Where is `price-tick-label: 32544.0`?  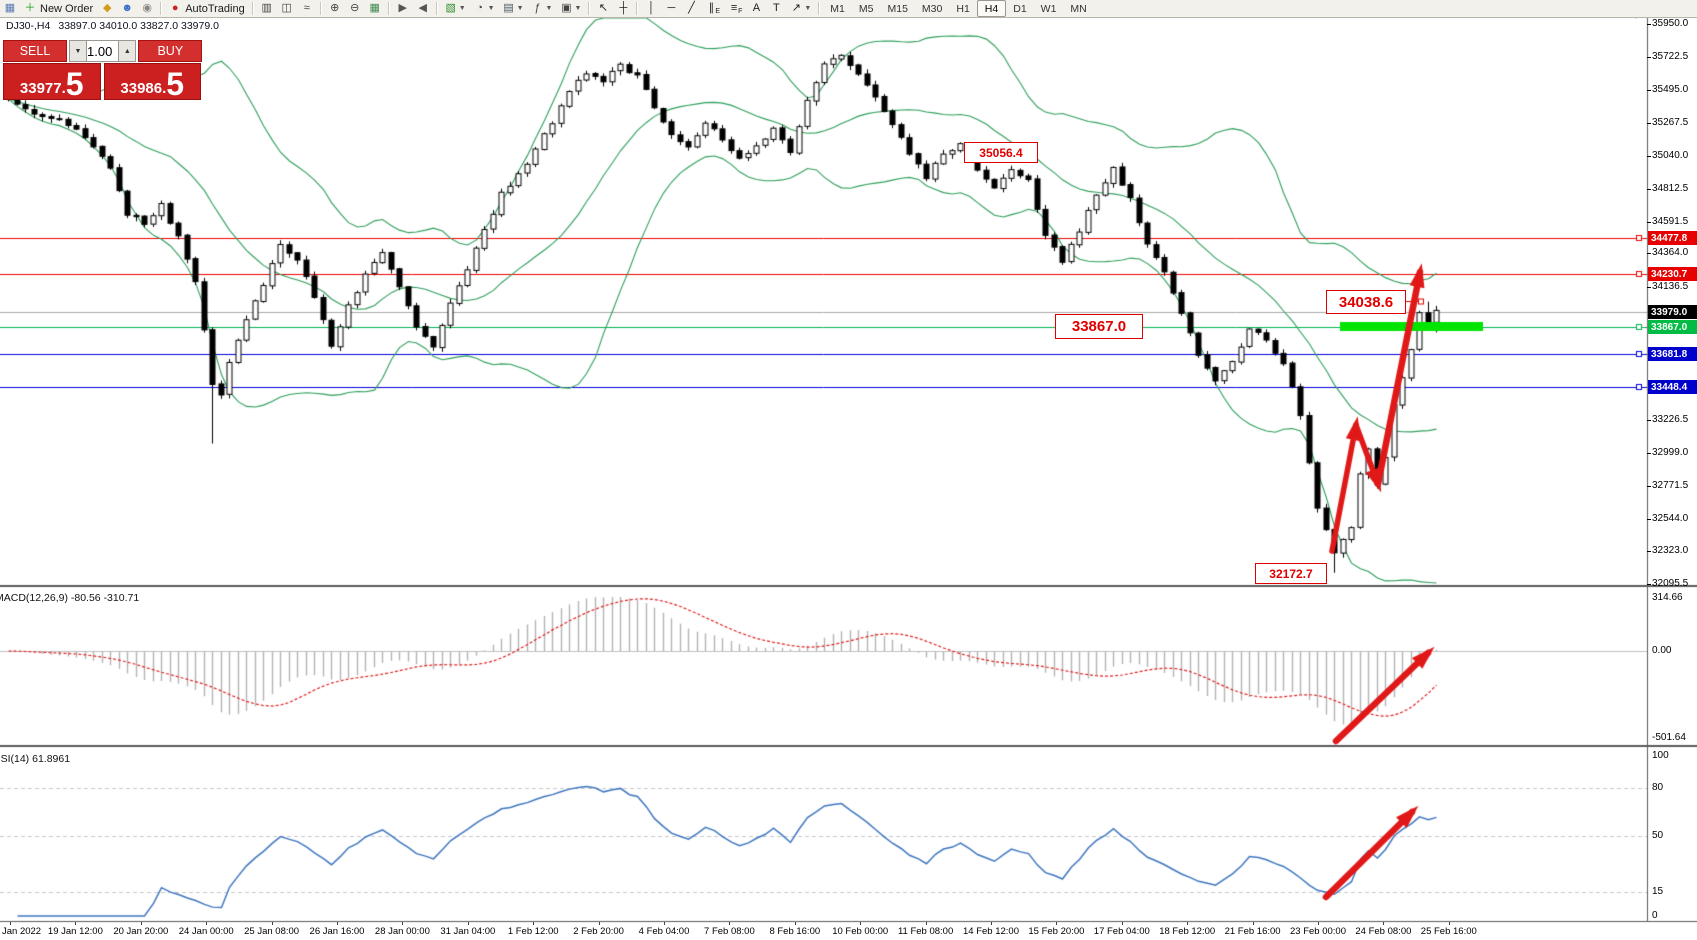 price-tick-label: 32544.0 is located at coordinates (1670, 518).